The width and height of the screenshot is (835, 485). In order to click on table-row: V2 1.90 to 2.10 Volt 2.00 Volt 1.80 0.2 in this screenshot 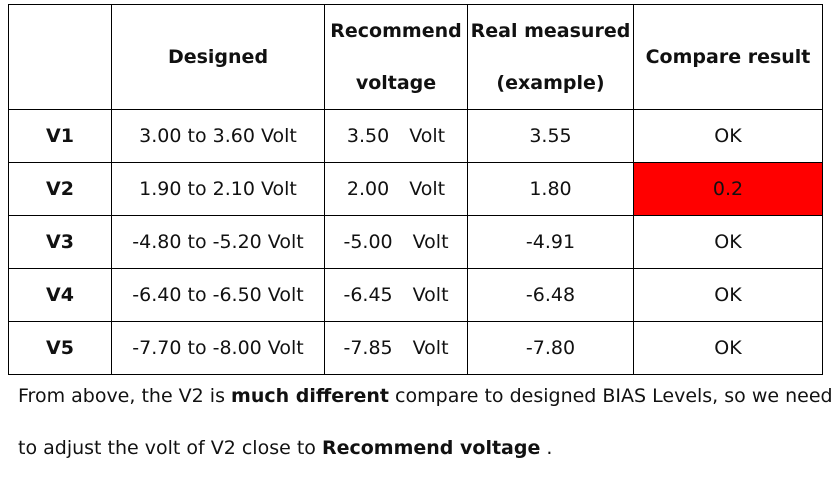, I will do `click(415, 189)`.